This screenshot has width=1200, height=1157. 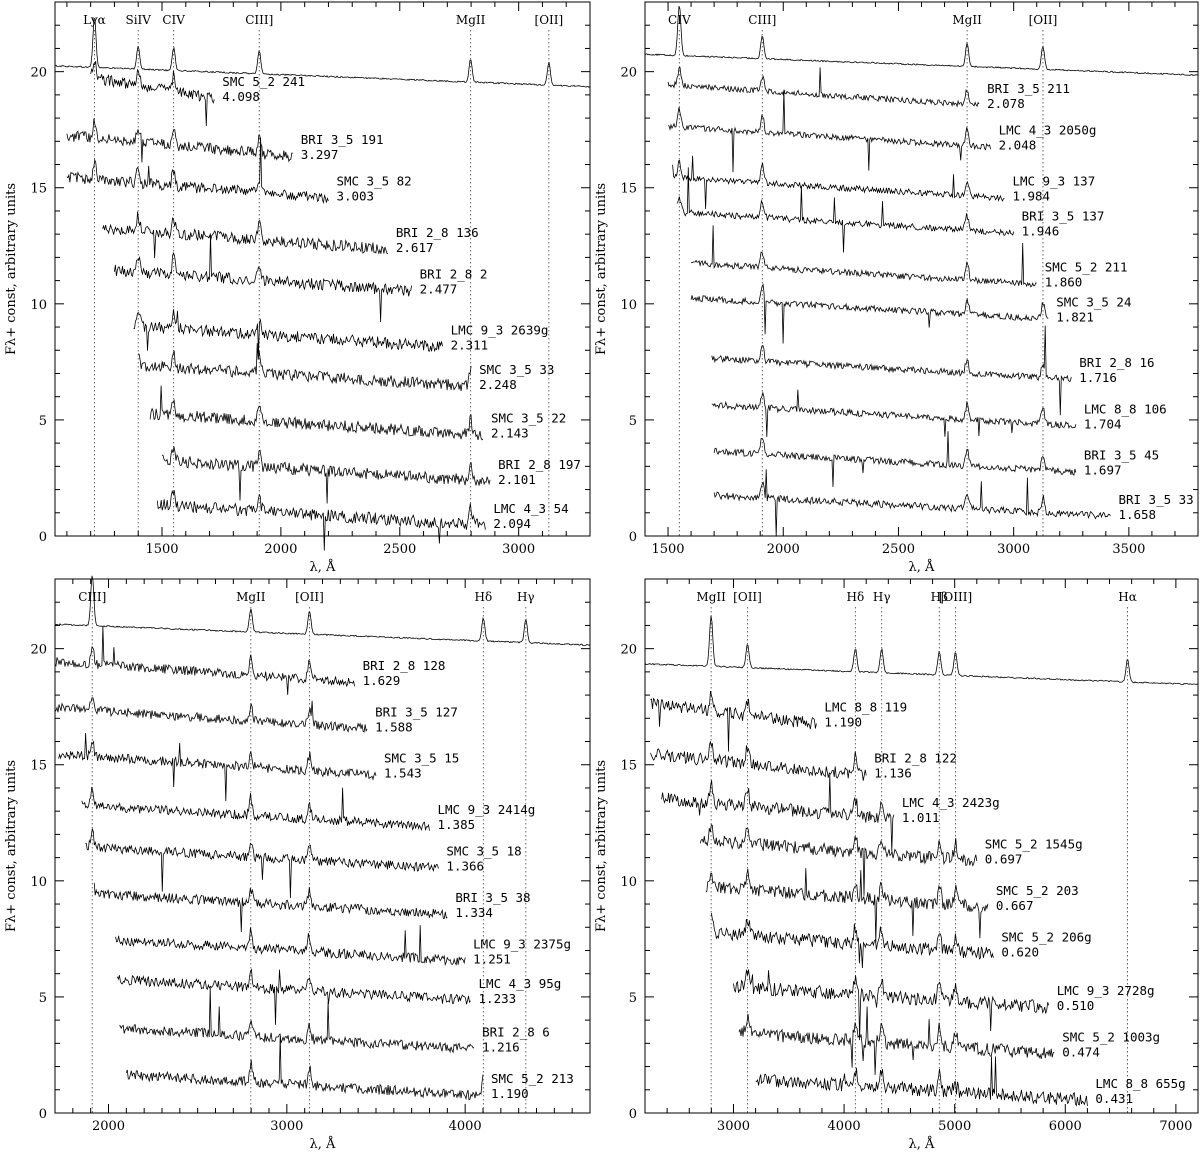 What do you see at coordinates (1006, 103) in the screenshot?
I see `series-redshift-label: 2.078` at bounding box center [1006, 103].